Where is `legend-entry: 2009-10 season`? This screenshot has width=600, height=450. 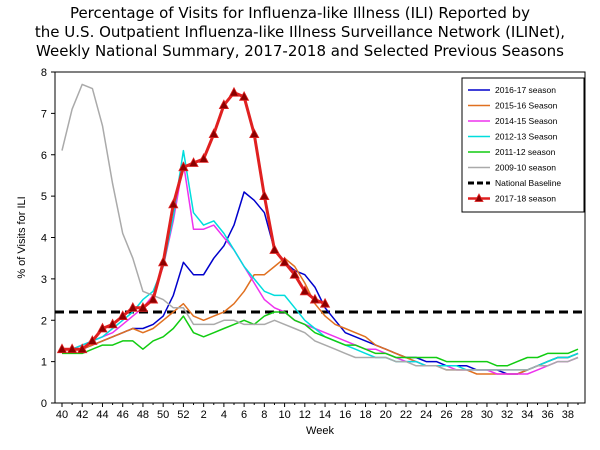
legend-entry: 2009-10 season is located at coordinates (512, 168).